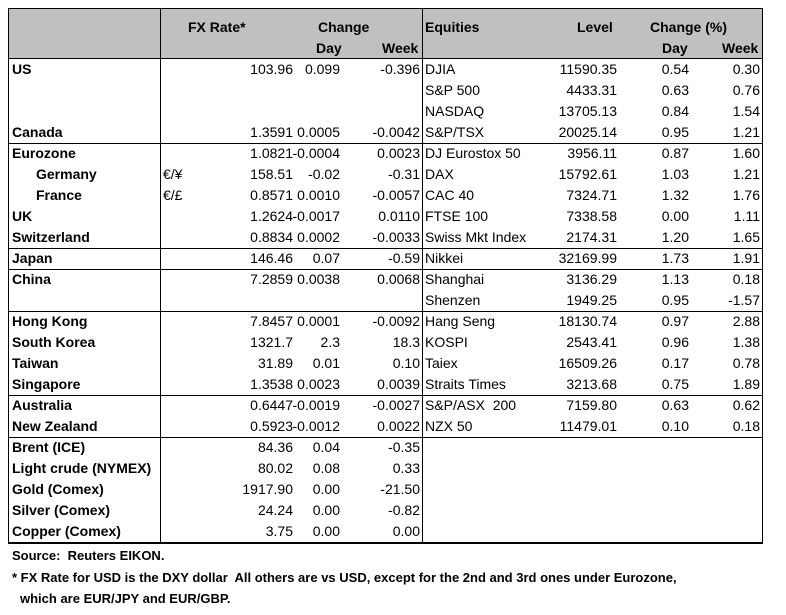  Describe the element at coordinates (591, 279) in the screenshot. I see `level: 3136.29` at that location.